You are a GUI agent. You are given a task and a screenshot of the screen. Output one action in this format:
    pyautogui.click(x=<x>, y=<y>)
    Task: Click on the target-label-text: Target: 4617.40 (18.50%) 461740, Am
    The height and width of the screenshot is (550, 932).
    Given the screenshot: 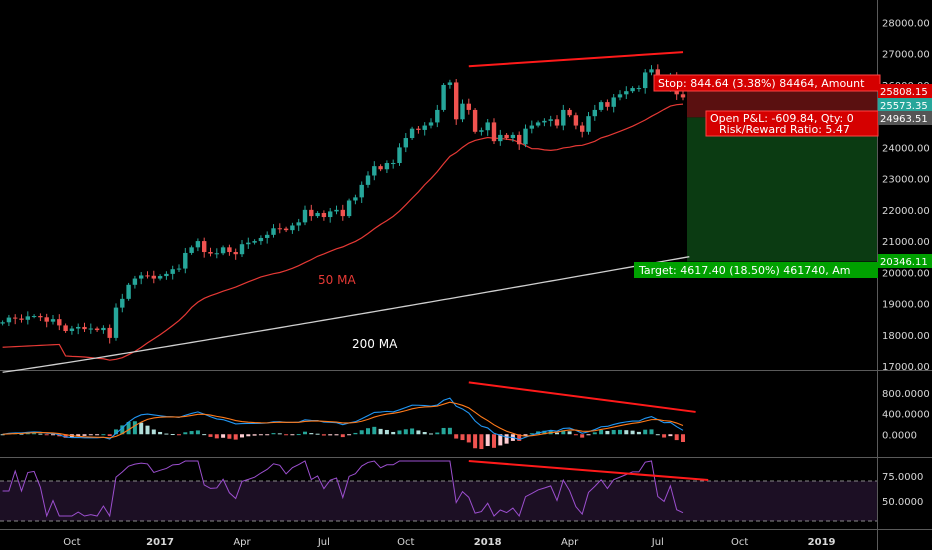 What is the action you would take?
    pyautogui.click(x=744, y=270)
    